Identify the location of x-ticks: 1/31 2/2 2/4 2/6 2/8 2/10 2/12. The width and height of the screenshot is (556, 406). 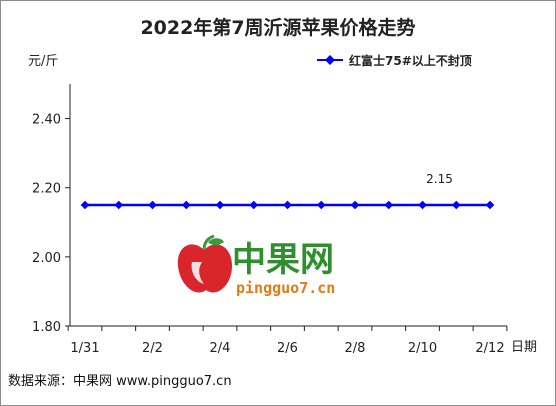
(287, 341).